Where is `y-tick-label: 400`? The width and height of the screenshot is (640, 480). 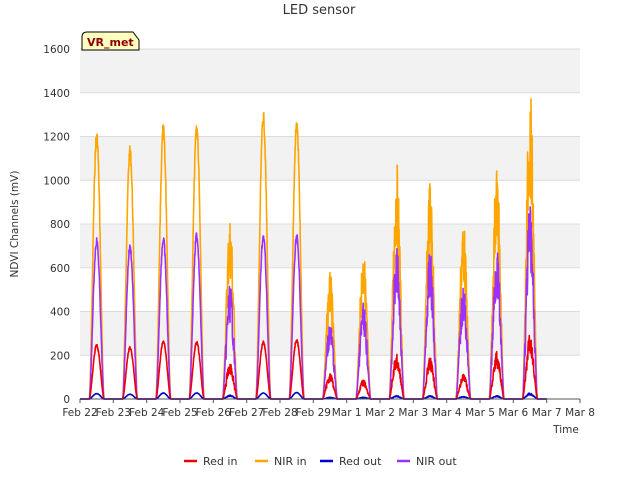 y-tick-label: 400 is located at coordinates (60, 313).